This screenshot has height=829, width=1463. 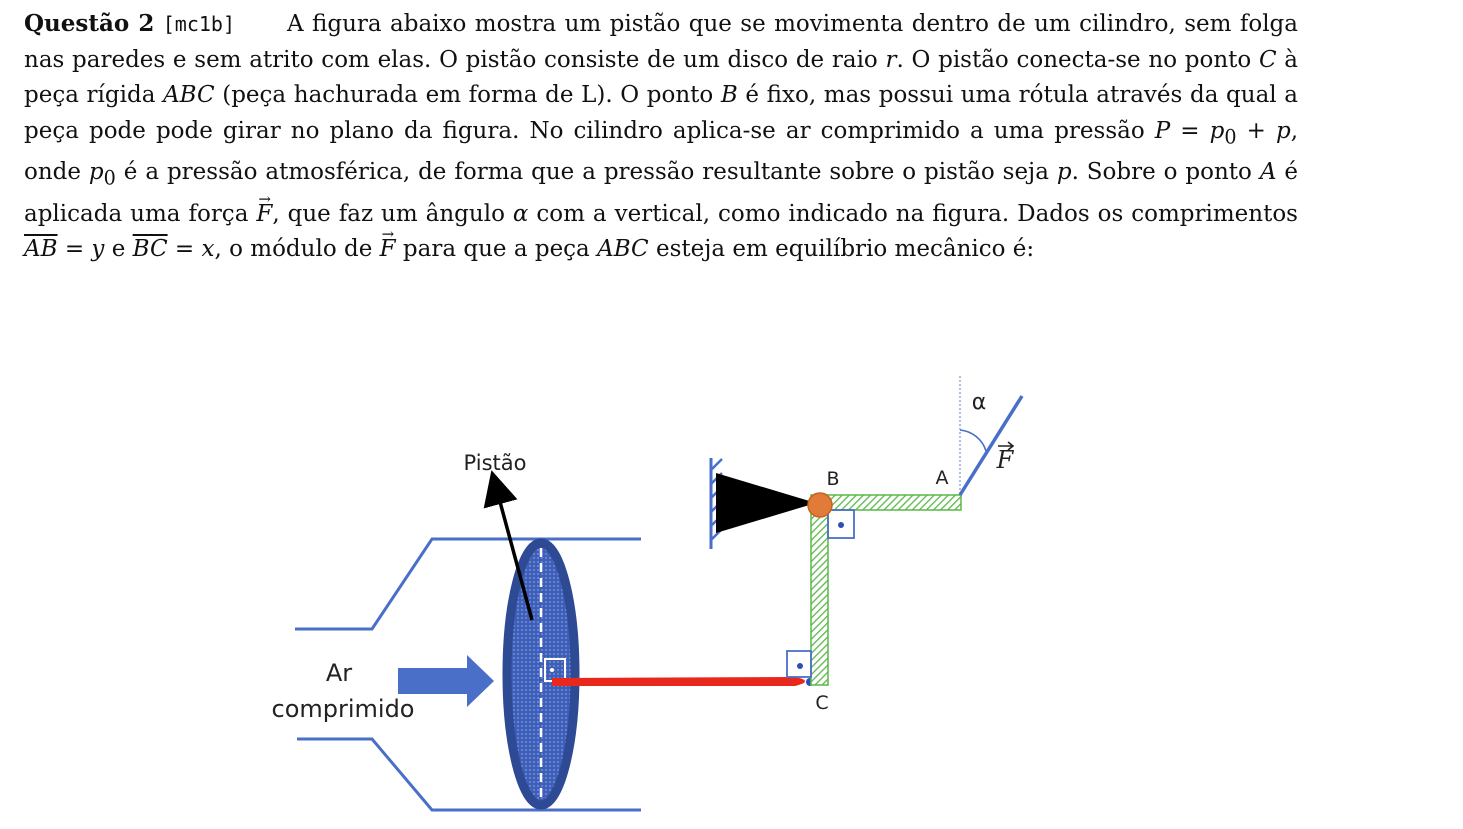 What do you see at coordinates (661, 193) in the screenshot?
I see `text-9: é aplicada uma força` at bounding box center [661, 193].